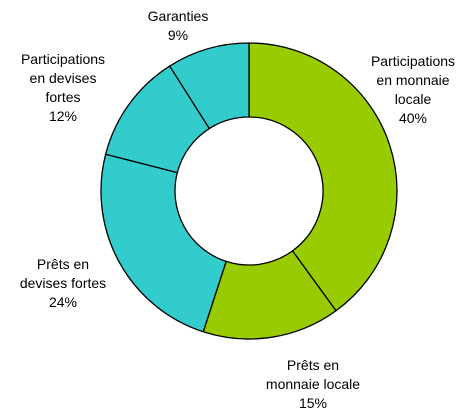 This screenshot has width=475, height=414. I want to click on slice-label: Prêts en devises fortes 24%, so click(63, 283).